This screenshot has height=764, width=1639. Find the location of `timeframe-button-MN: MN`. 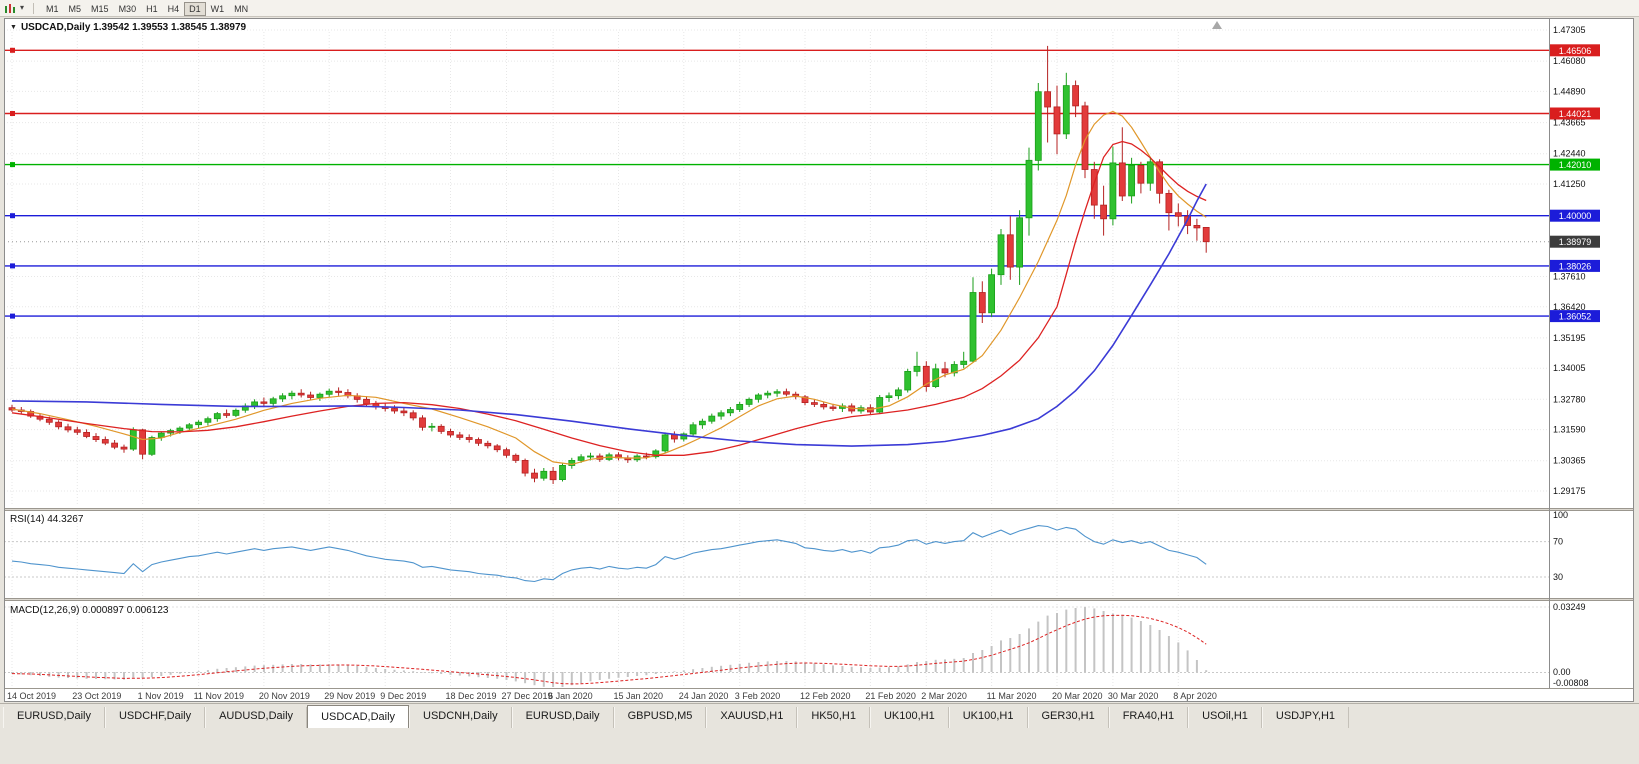

timeframe-button-MN: MN is located at coordinates (241, 9).